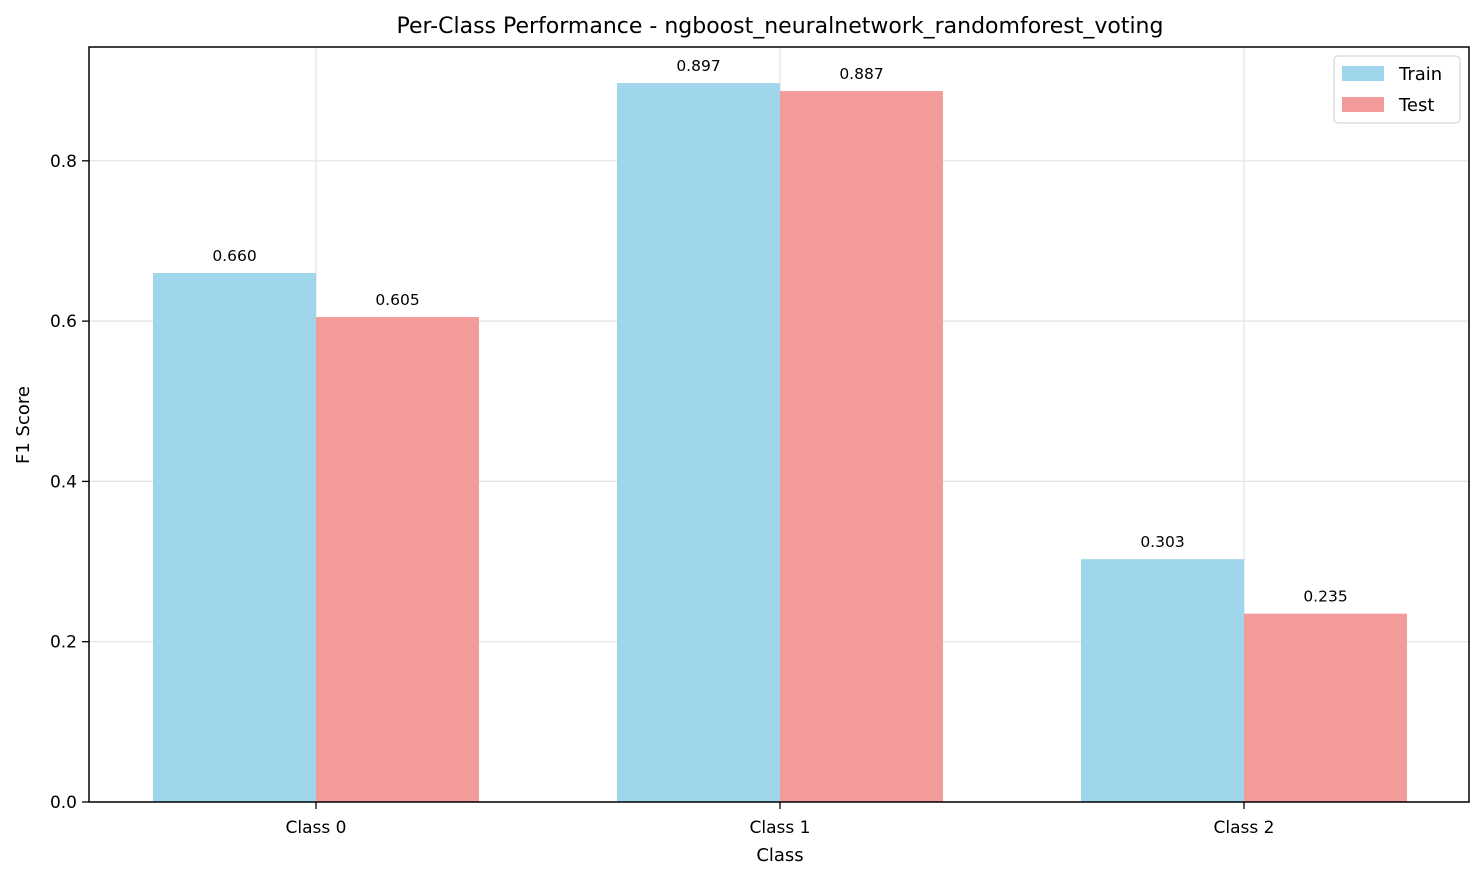 Image resolution: width=1484 pixels, height=881 pixels. What do you see at coordinates (63, 482) in the screenshot?
I see `y-tick-label: 0.4` at bounding box center [63, 482].